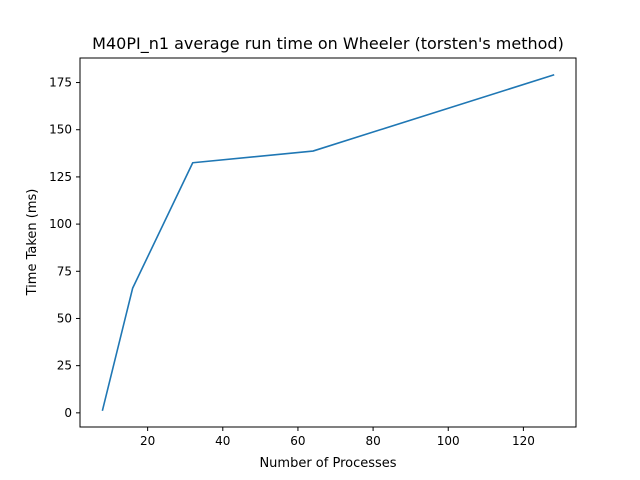  Describe the element at coordinates (64, 366) in the screenshot. I see `y-tick-label: 25` at that location.